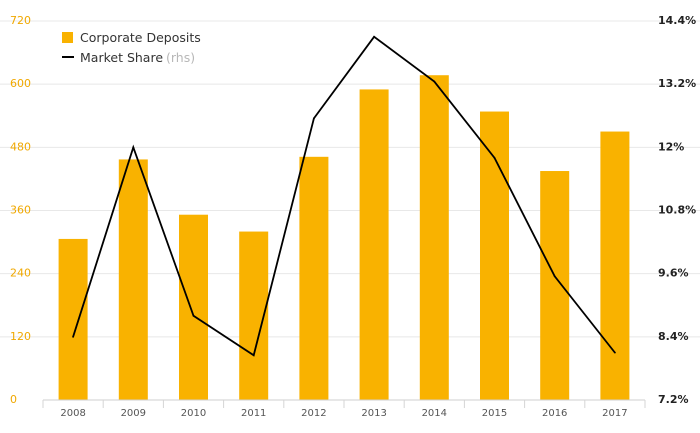  What do you see at coordinates (673, 399) in the screenshot?
I see `y-right-tick-label: 7.2%` at bounding box center [673, 399].